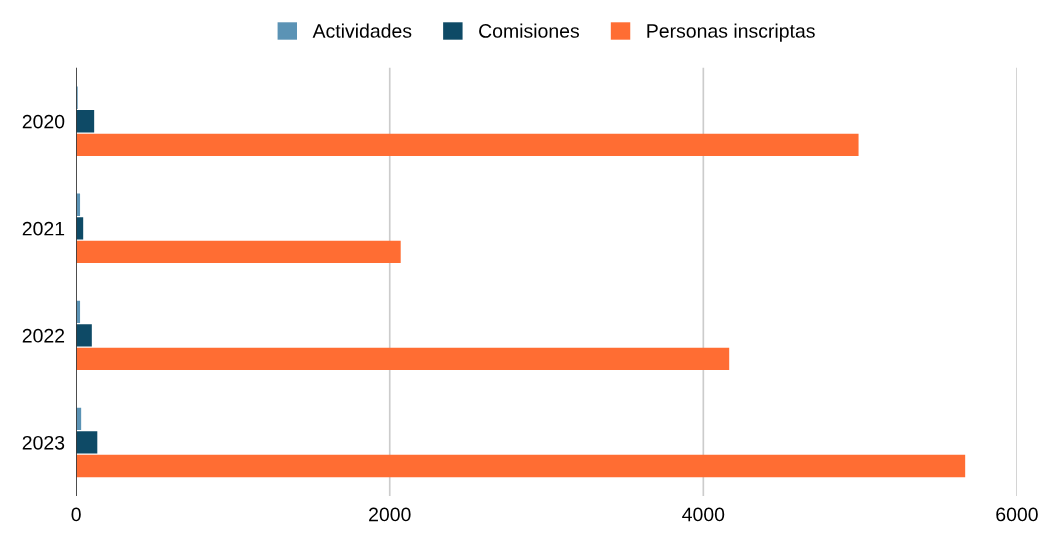 The height and width of the screenshot is (542, 1043). Describe the element at coordinates (731, 32) in the screenshot. I see `legend-label: Personas inscriptas` at that location.